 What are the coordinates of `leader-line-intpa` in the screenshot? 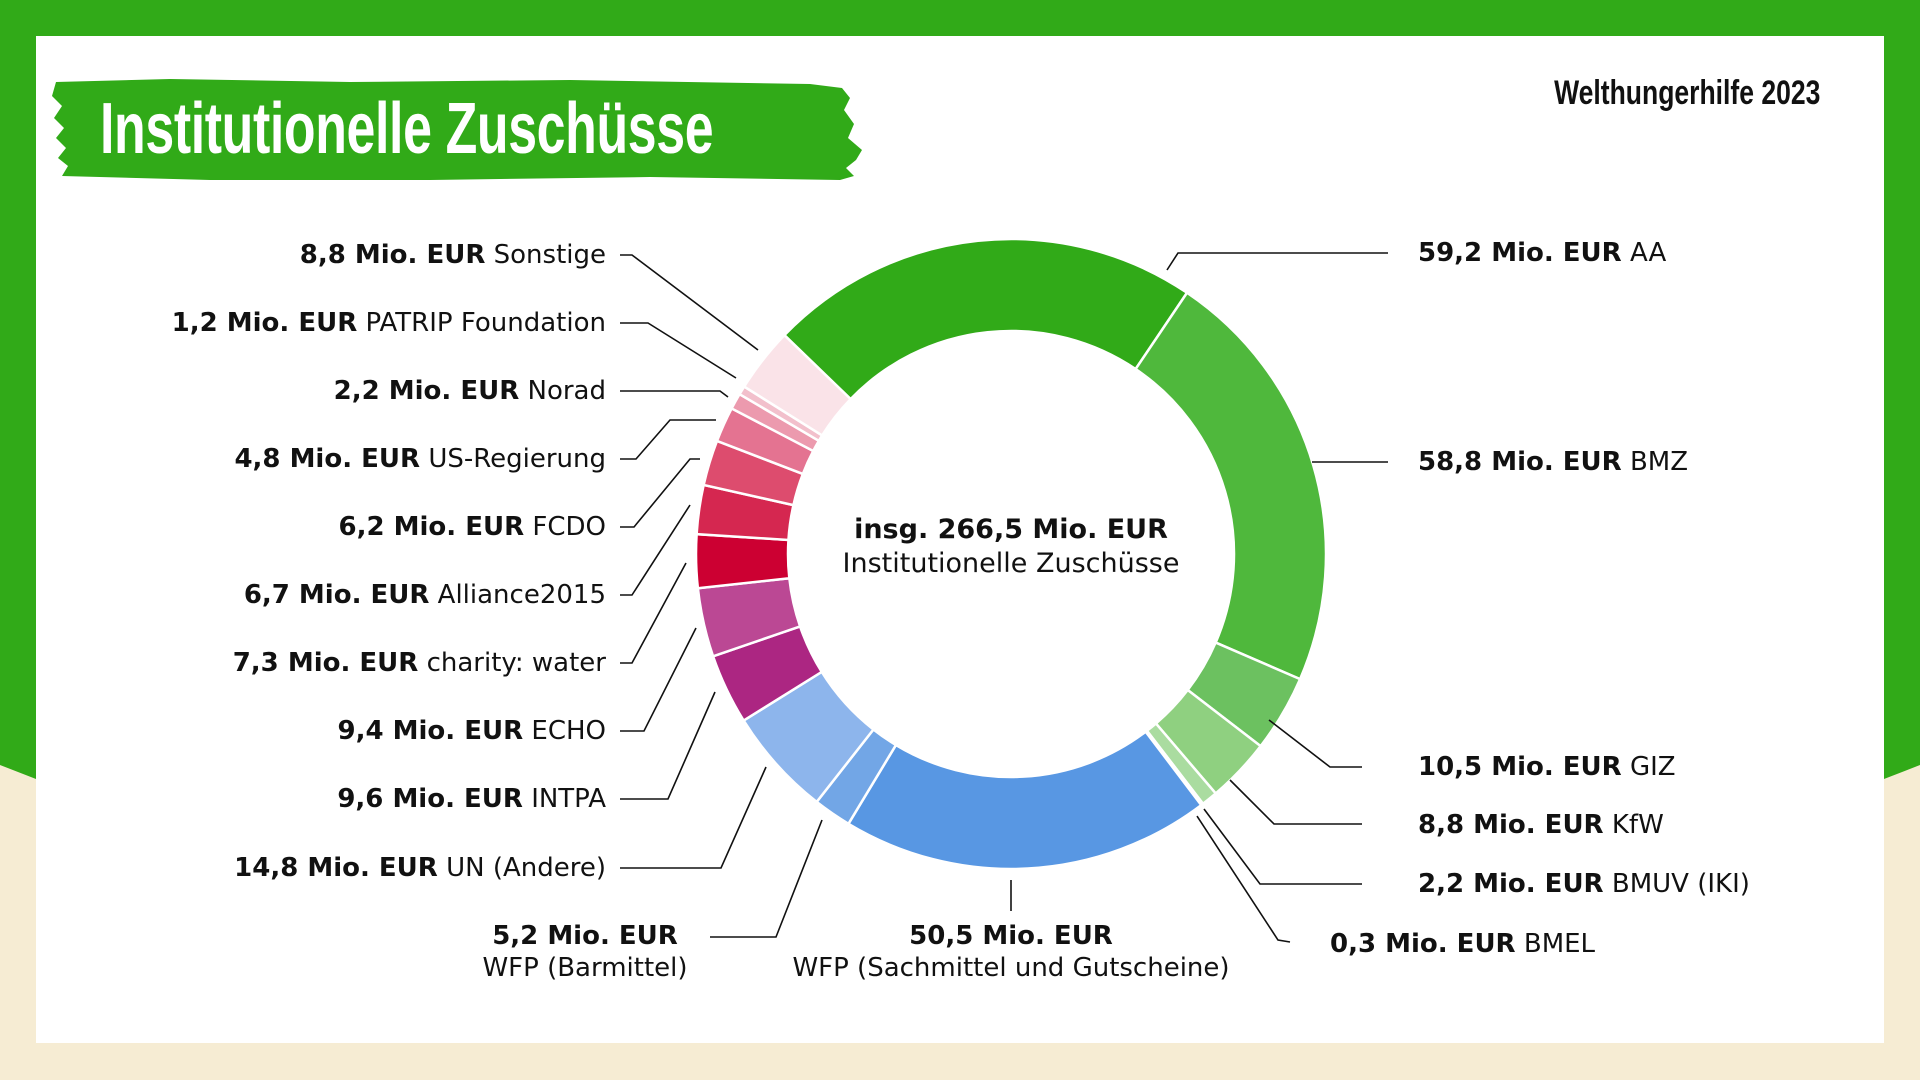 It's located at (668, 745).